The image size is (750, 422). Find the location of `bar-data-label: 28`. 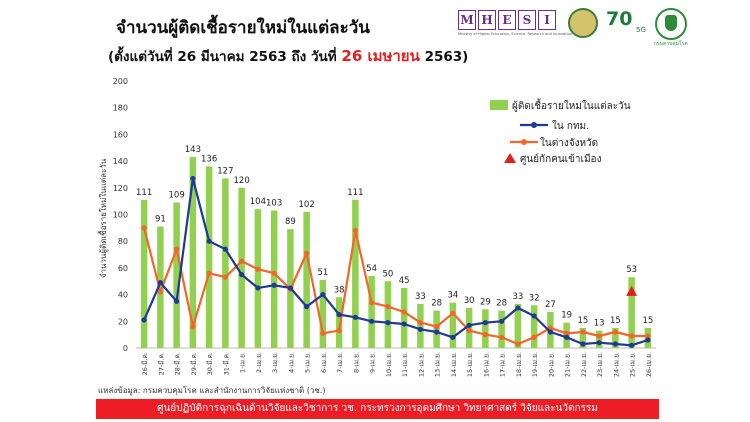

bar-data-label: 28 is located at coordinates (501, 304).